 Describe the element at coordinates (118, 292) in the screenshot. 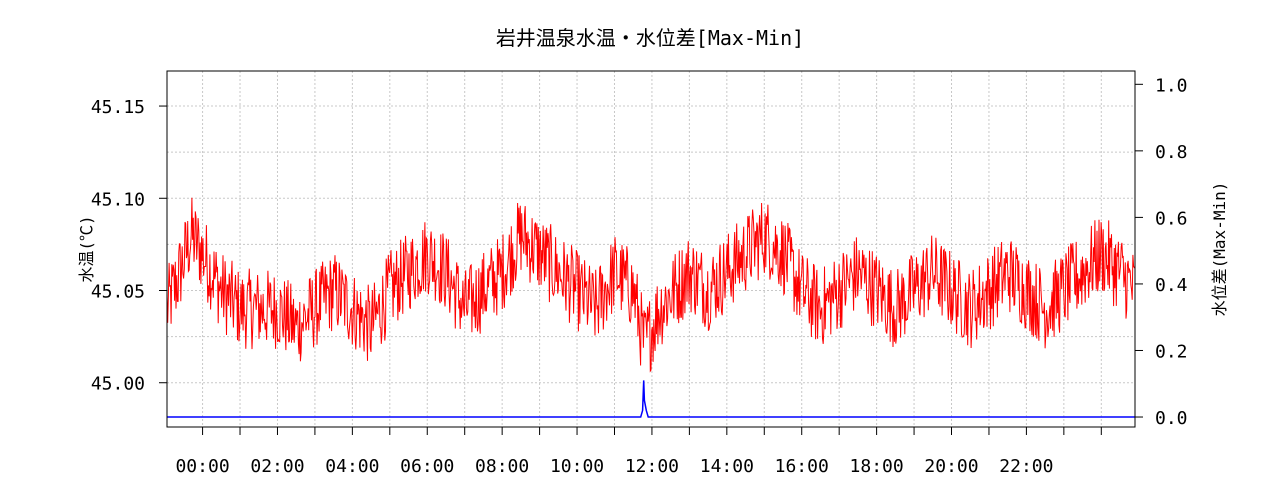

I see `y-tick-label: 45.05` at that location.